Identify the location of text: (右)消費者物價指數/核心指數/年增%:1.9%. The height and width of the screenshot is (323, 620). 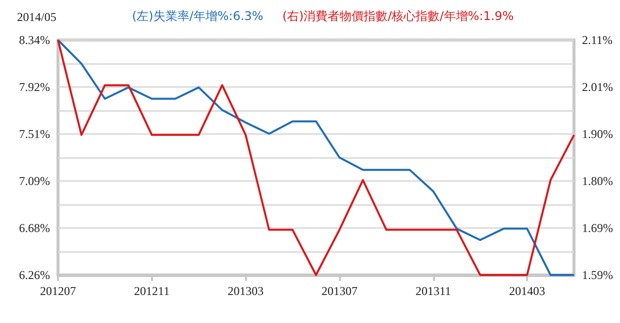
(398, 16).